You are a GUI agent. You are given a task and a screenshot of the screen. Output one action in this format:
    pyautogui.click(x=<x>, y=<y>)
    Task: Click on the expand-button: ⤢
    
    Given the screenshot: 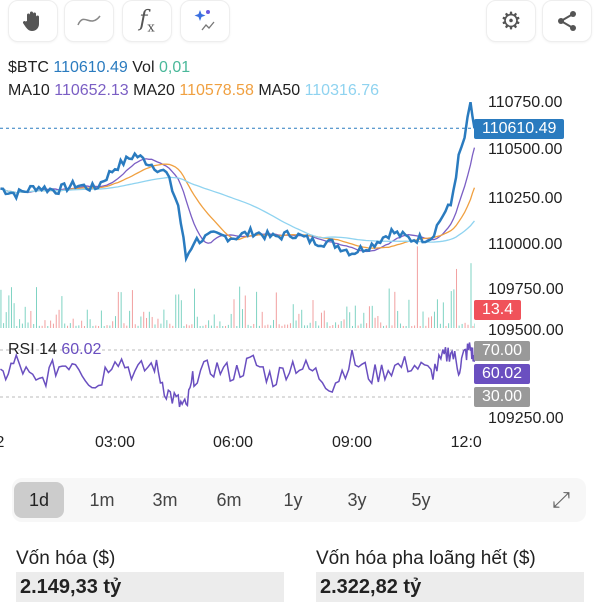 What is the action you would take?
    pyautogui.click(x=561, y=500)
    